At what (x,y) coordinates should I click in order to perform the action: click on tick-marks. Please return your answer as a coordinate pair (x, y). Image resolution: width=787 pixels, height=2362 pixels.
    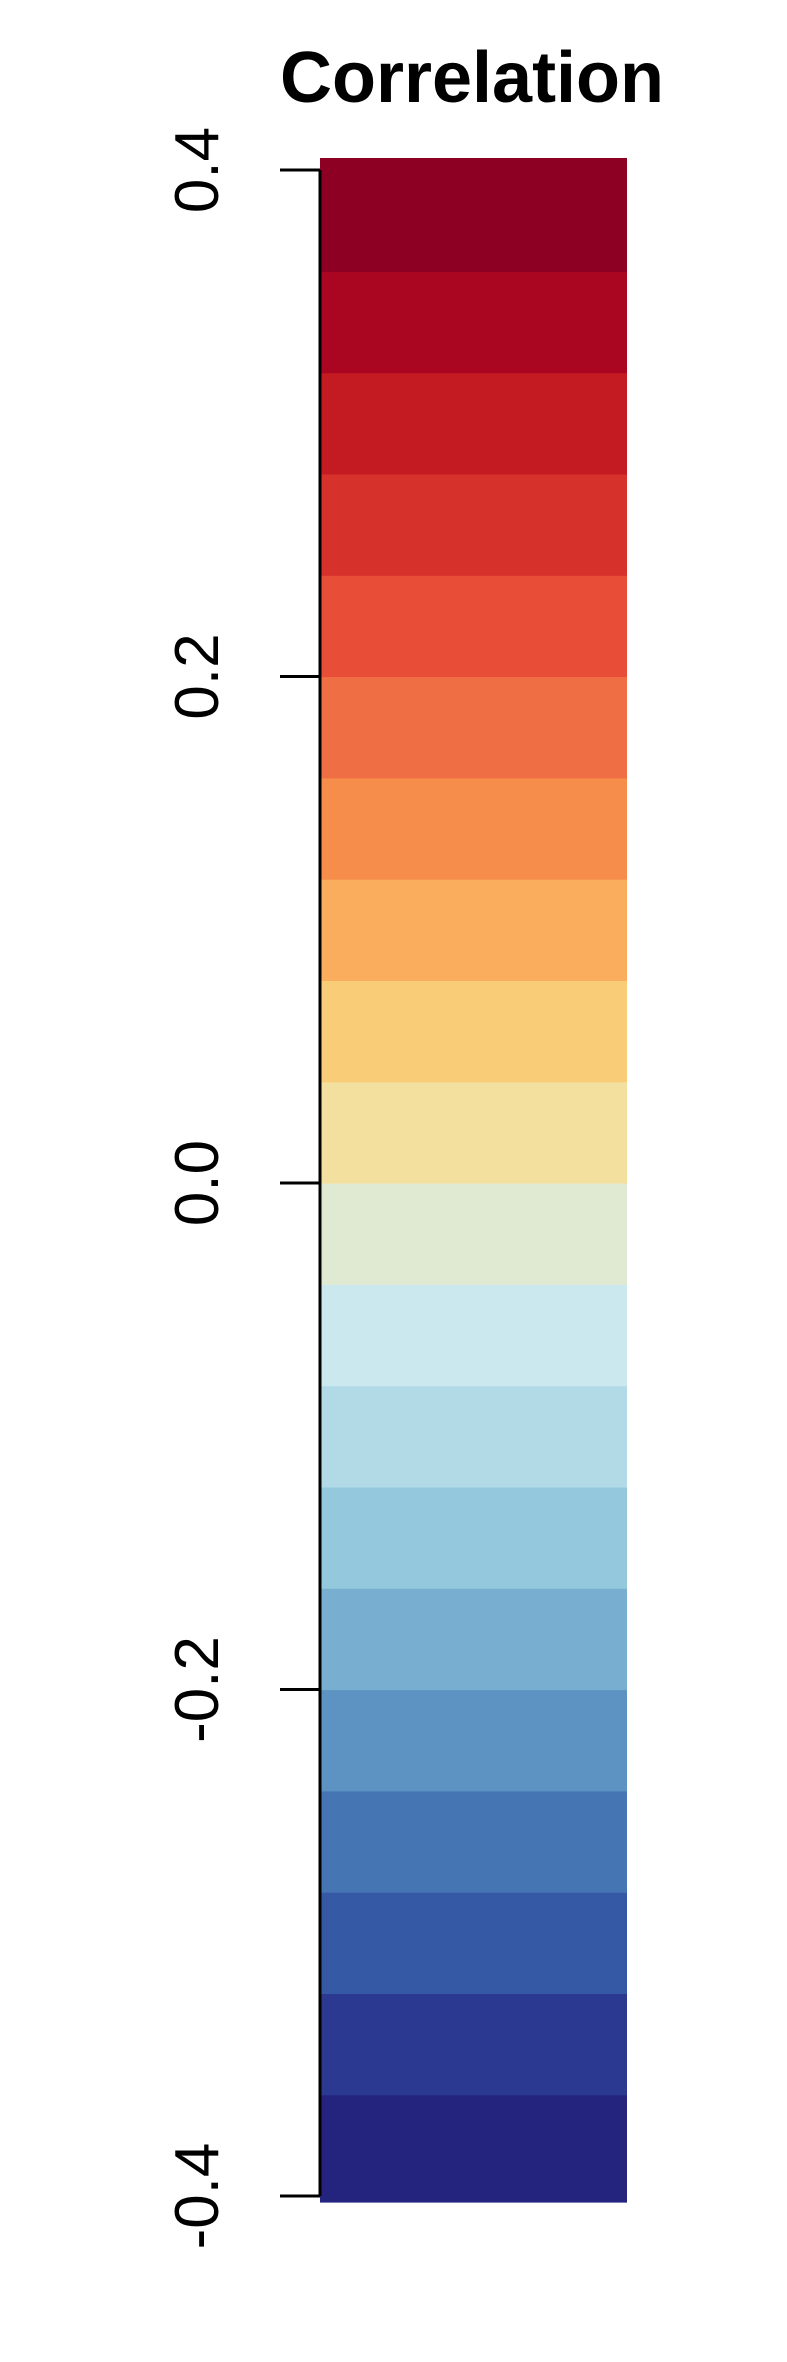
    Looking at the image, I should click on (300, 1183).